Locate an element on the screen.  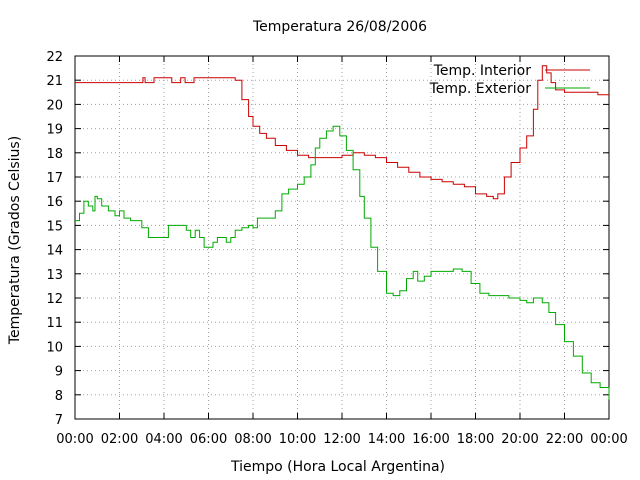
x-tick-label: 16:00 is located at coordinates (430, 439).